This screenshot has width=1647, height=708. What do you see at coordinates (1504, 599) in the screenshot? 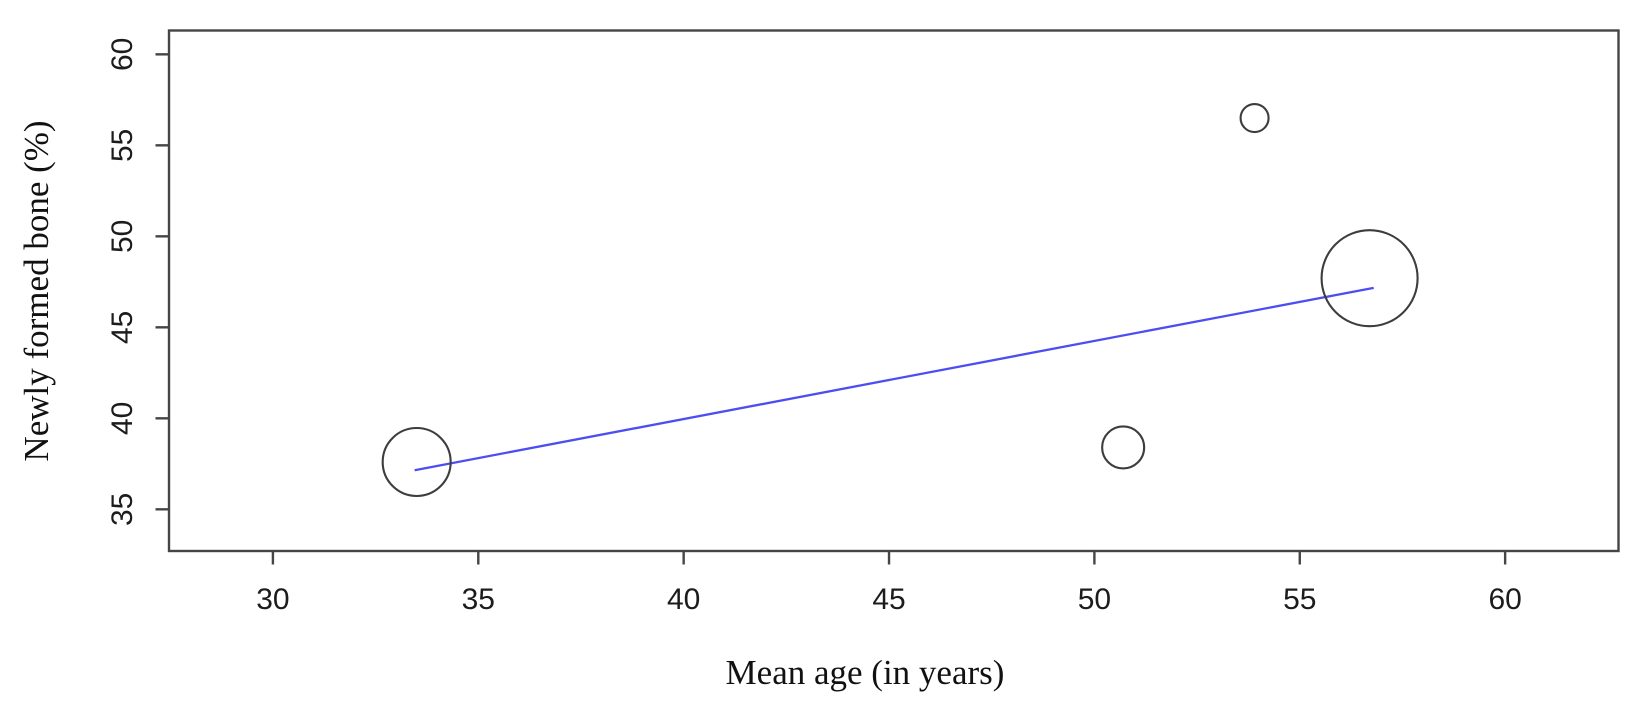
I see `x-tick-label: 60` at bounding box center [1504, 599].